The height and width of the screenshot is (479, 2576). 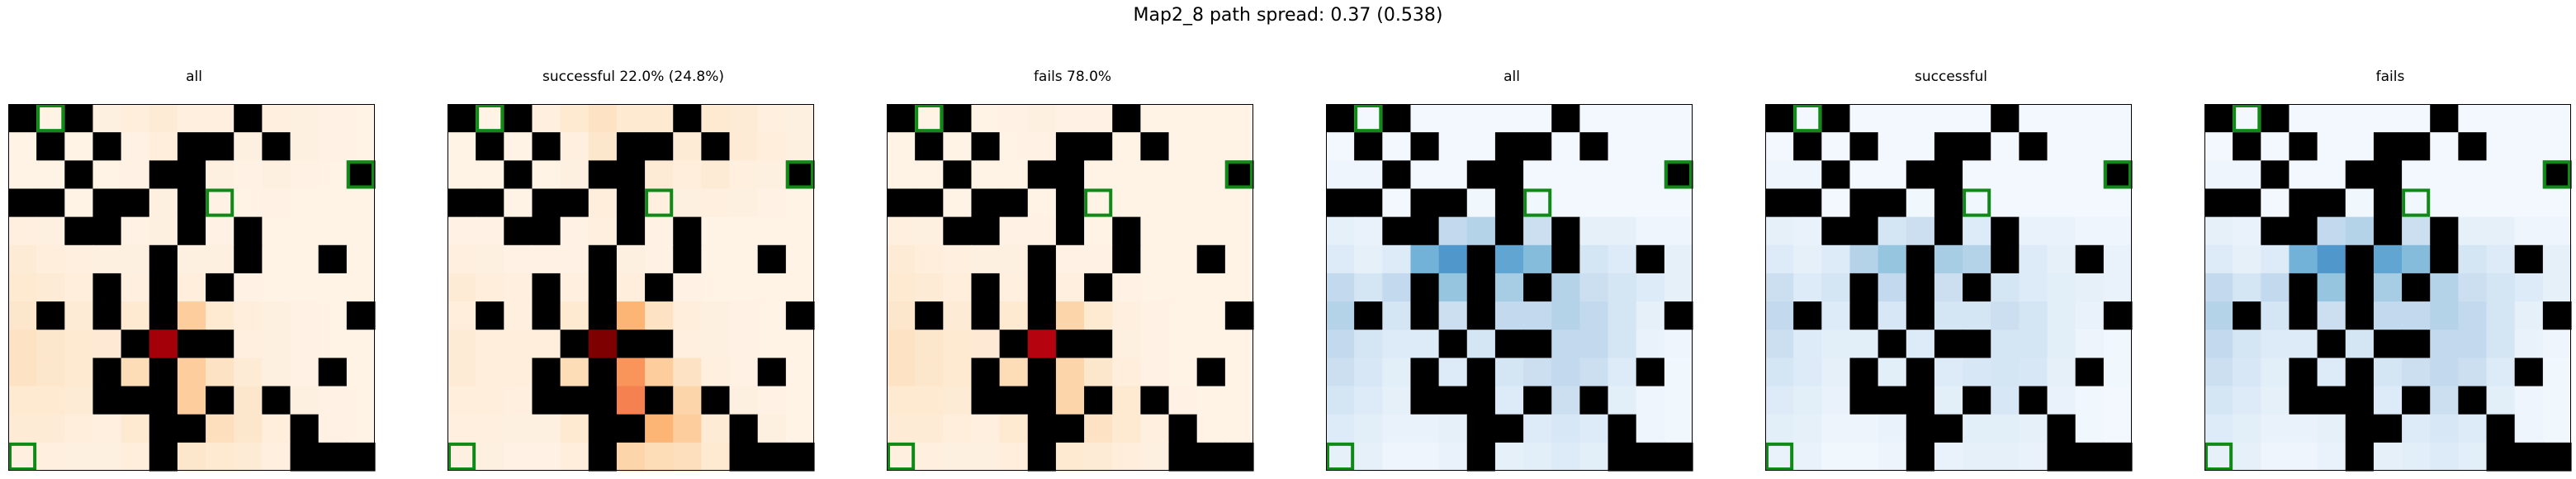 What do you see at coordinates (2390, 77) in the screenshot?
I see `panel-title: fails` at bounding box center [2390, 77].